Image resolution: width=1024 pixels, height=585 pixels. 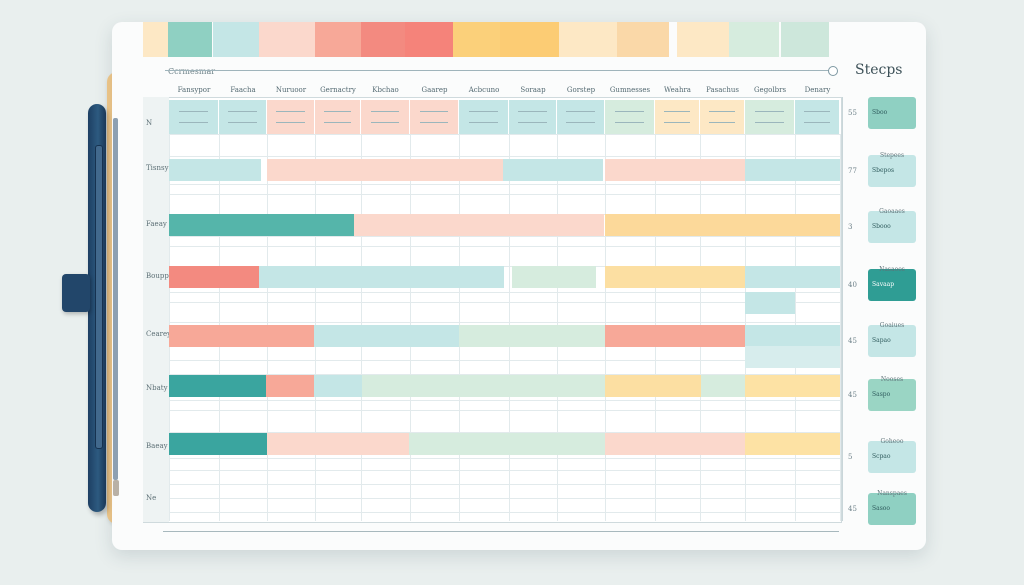 I want to click on row-label: Tisnsy, so click(x=157, y=168).